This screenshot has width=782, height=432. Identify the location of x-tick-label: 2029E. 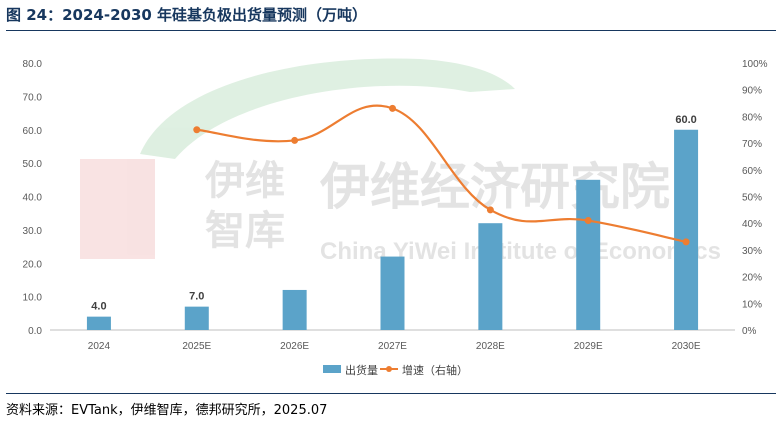
(588, 346).